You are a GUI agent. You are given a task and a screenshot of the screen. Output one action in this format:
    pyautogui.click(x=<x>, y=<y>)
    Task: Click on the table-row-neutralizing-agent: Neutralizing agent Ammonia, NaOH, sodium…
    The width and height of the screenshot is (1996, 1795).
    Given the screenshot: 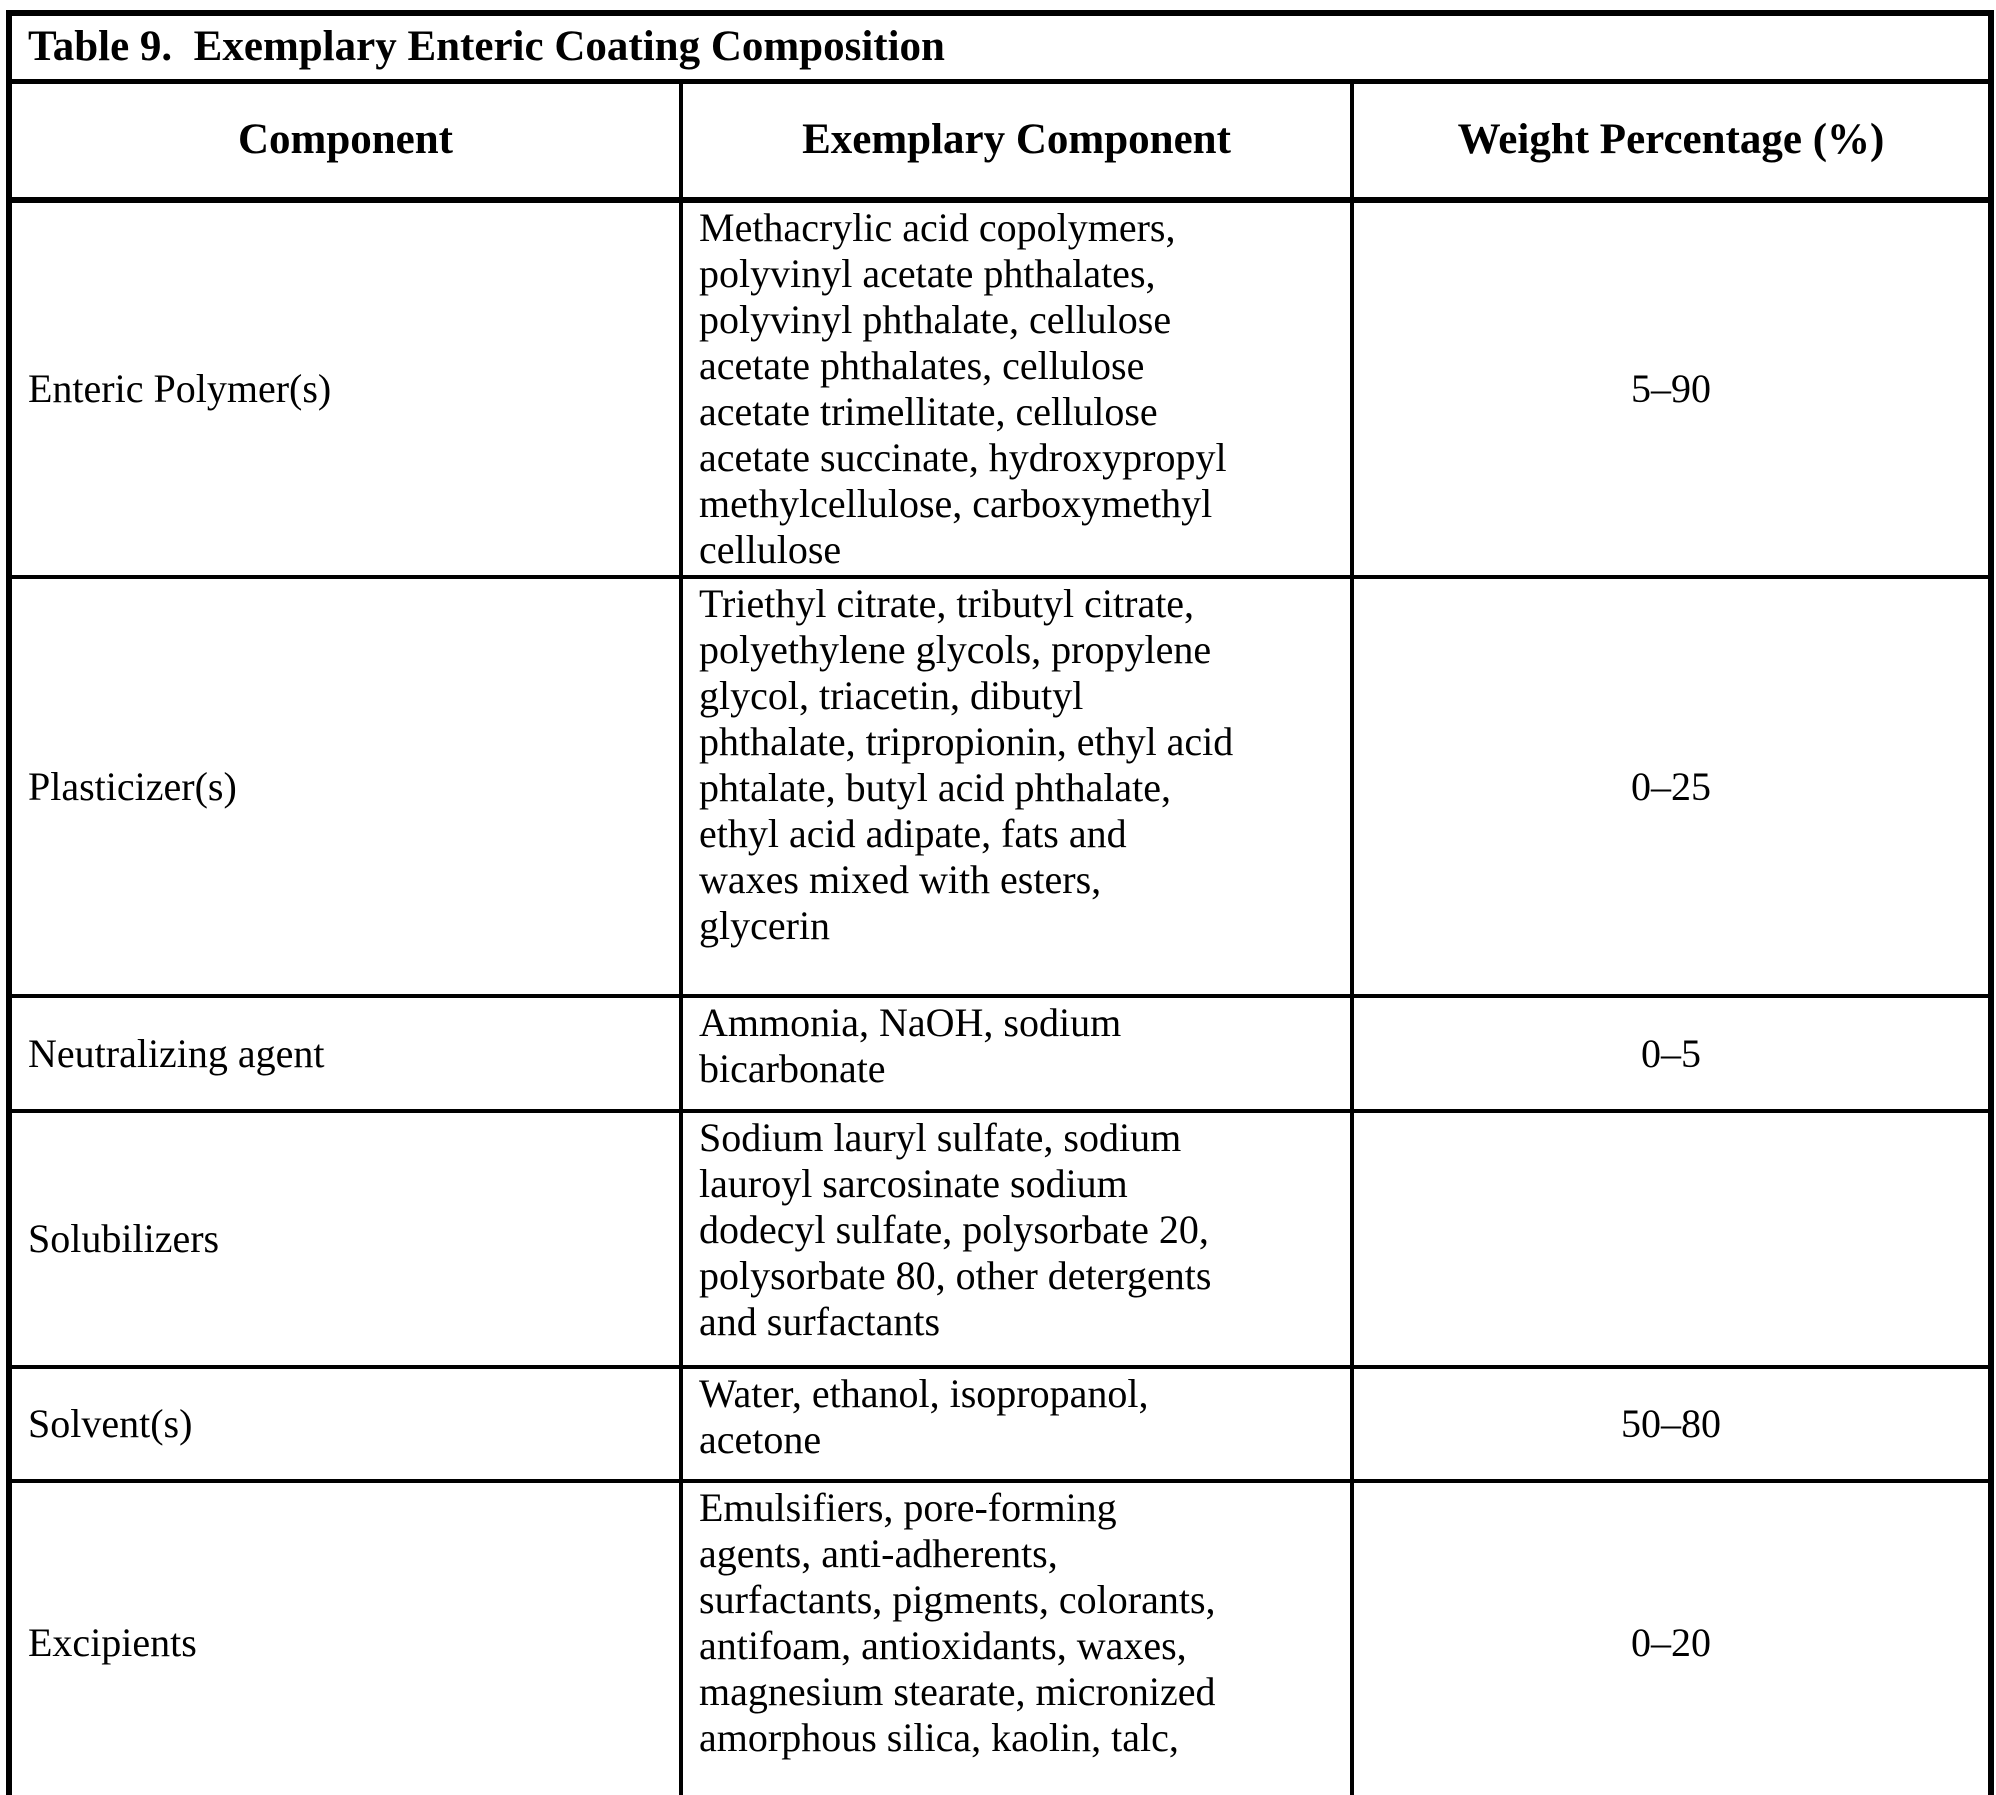 What is the action you would take?
    pyautogui.click(x=1000, y=1053)
    